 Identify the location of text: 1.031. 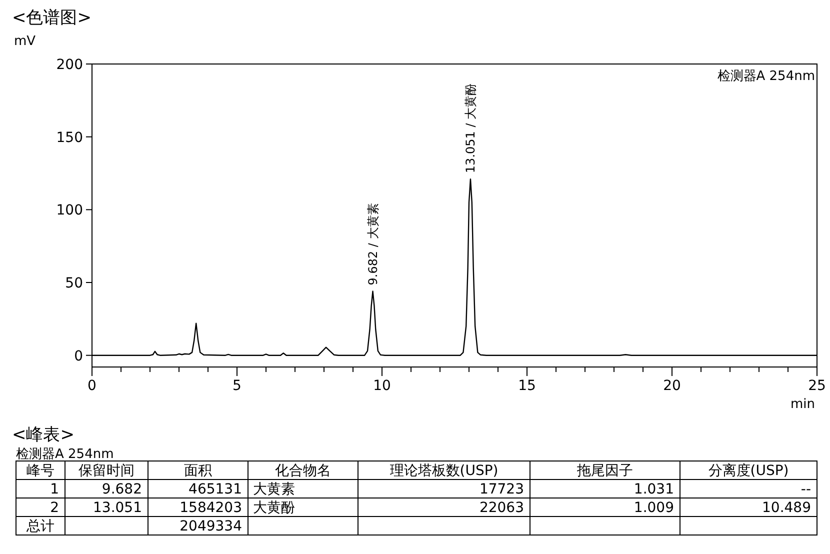
(654, 490).